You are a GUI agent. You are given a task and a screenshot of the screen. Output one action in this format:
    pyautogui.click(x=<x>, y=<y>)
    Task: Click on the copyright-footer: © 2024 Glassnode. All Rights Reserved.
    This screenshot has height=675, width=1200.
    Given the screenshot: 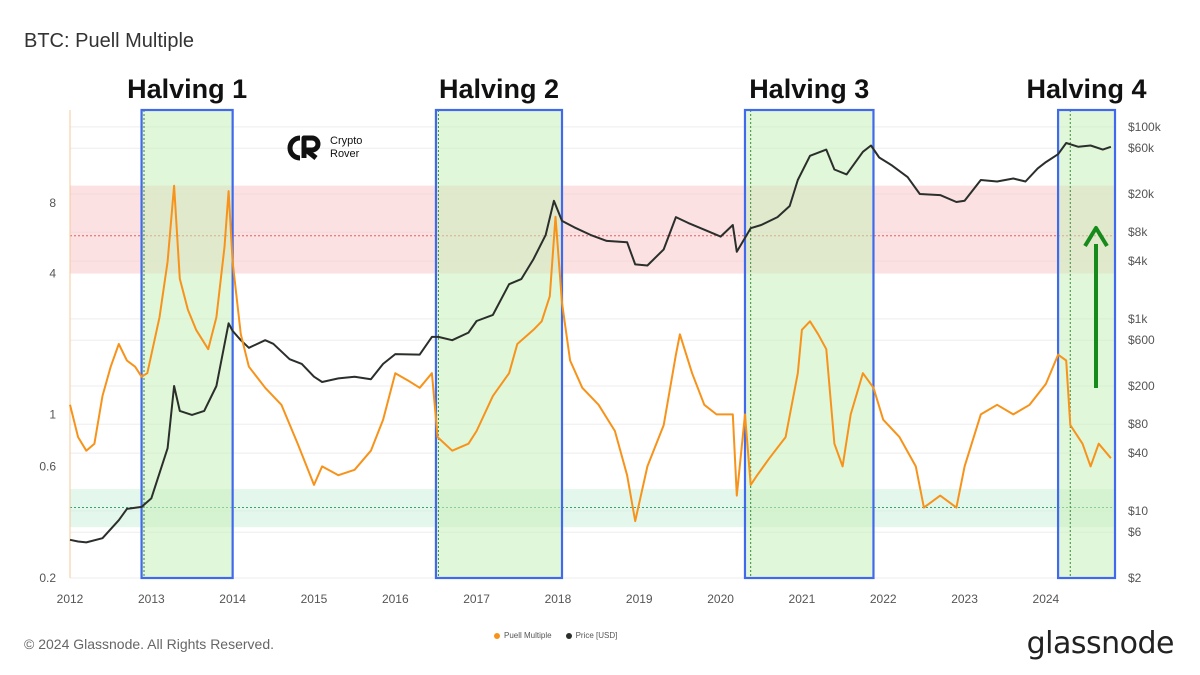 What is the action you would take?
    pyautogui.click(x=149, y=644)
    